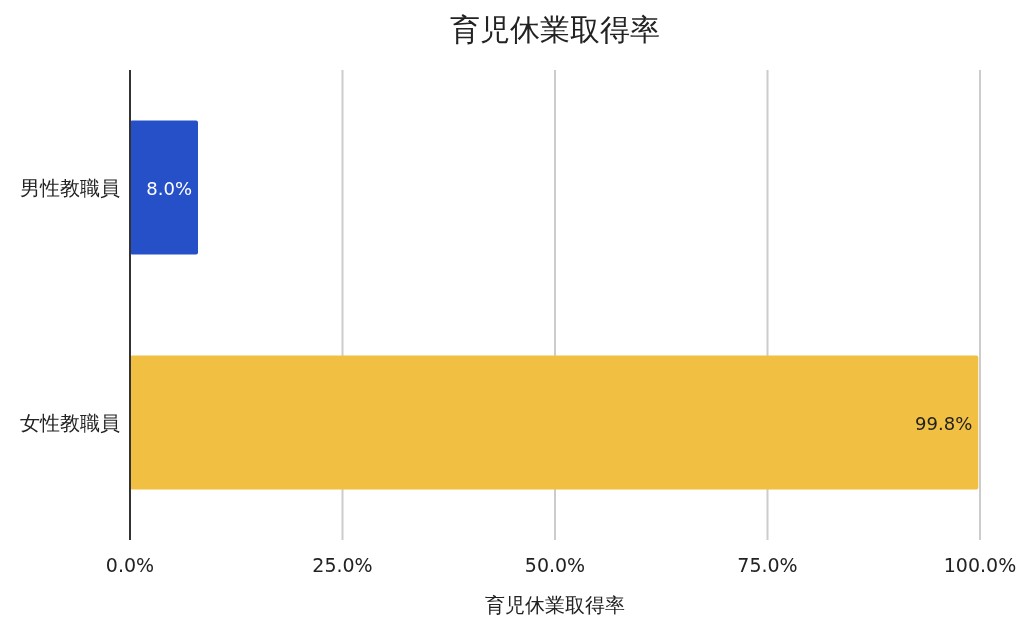 This screenshot has width=1024, height=626. Describe the element at coordinates (555, 605) in the screenshot. I see `x-axis-title: 育児休業取得率` at that location.